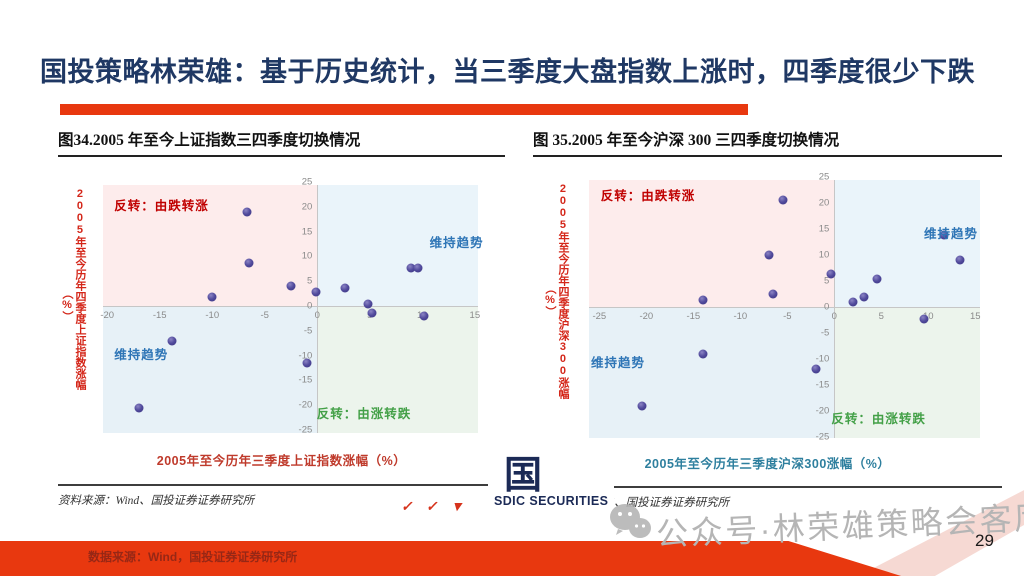  I want to click on x-tick-label: 5, so click(881, 316).